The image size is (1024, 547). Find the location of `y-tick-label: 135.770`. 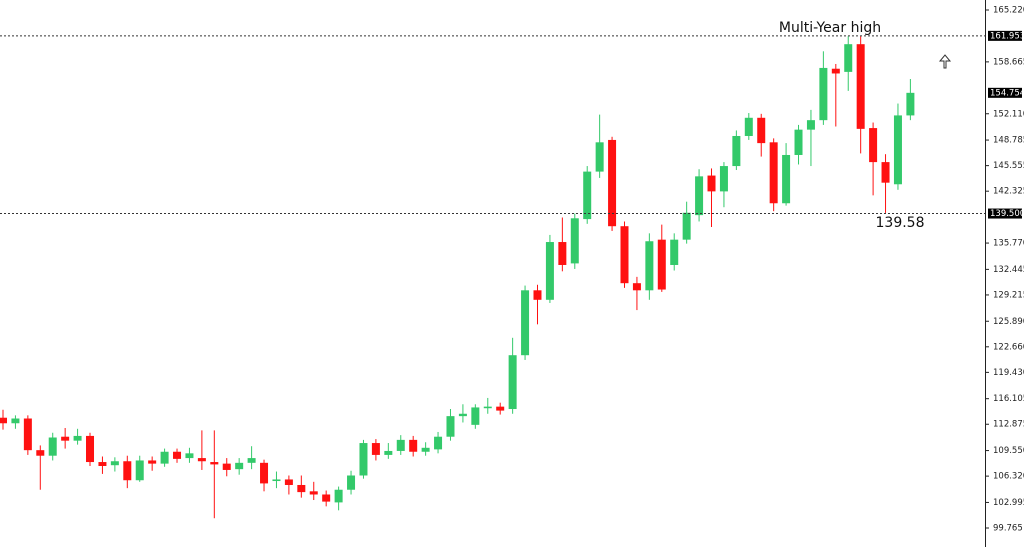

y-tick-label: 135.770 is located at coordinates (1008, 244).